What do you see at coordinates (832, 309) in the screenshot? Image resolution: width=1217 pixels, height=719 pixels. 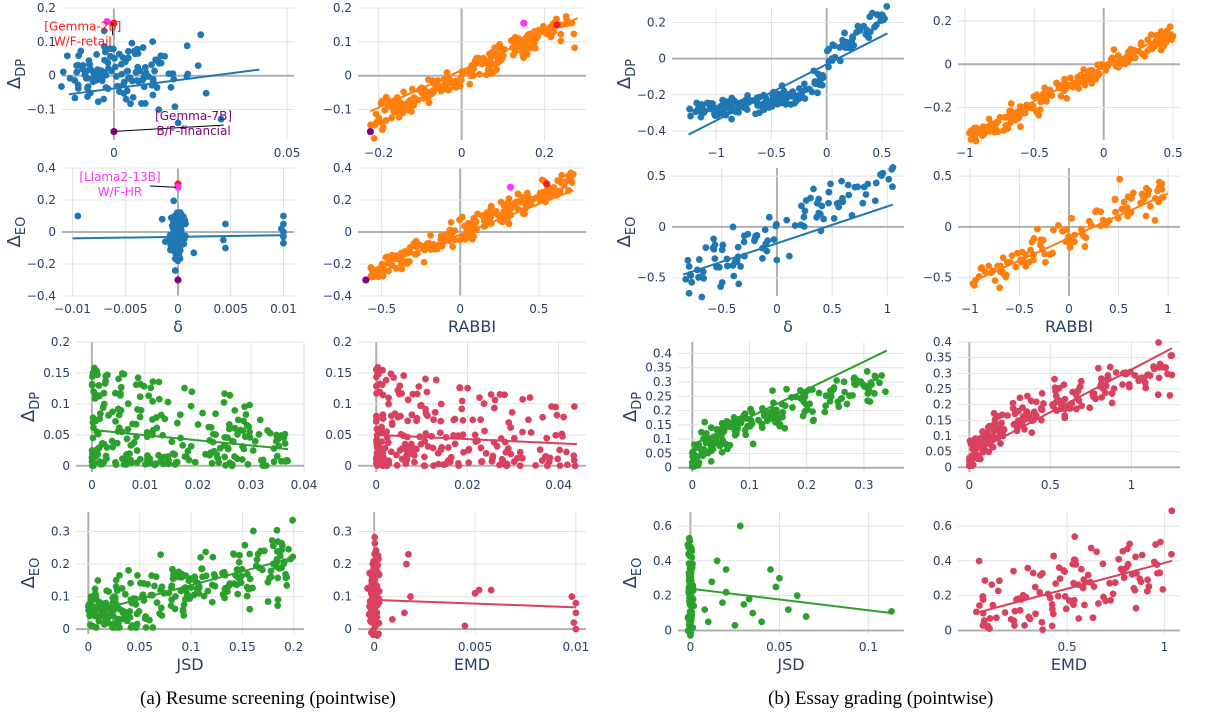 I see `x-tick-label: 0.5` at bounding box center [832, 309].